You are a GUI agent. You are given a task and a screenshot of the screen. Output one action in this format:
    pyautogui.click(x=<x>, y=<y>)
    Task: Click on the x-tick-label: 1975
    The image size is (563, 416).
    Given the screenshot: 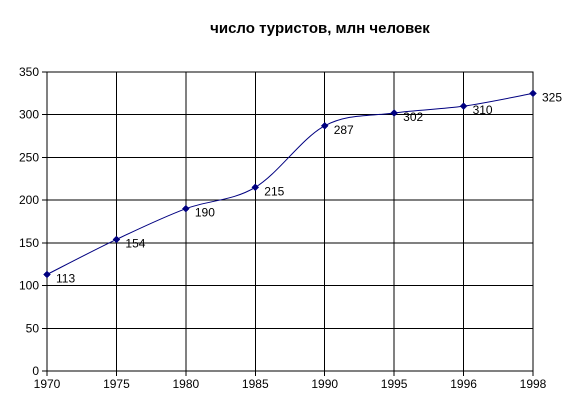 What is the action you would take?
    pyautogui.click(x=116, y=384)
    